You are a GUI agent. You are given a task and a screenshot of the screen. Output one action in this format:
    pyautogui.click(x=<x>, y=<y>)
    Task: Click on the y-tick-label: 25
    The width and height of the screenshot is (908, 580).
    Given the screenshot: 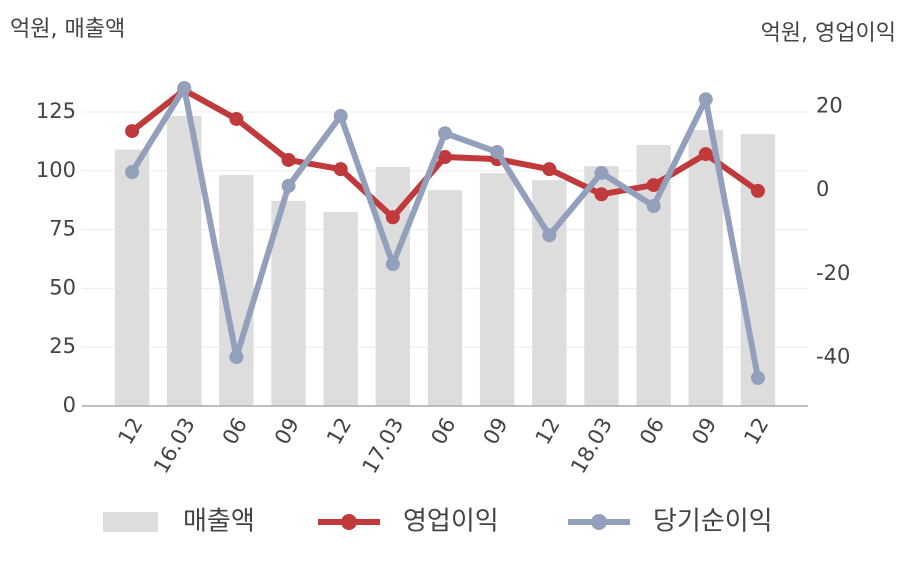 What is the action you would take?
    pyautogui.click(x=62, y=346)
    